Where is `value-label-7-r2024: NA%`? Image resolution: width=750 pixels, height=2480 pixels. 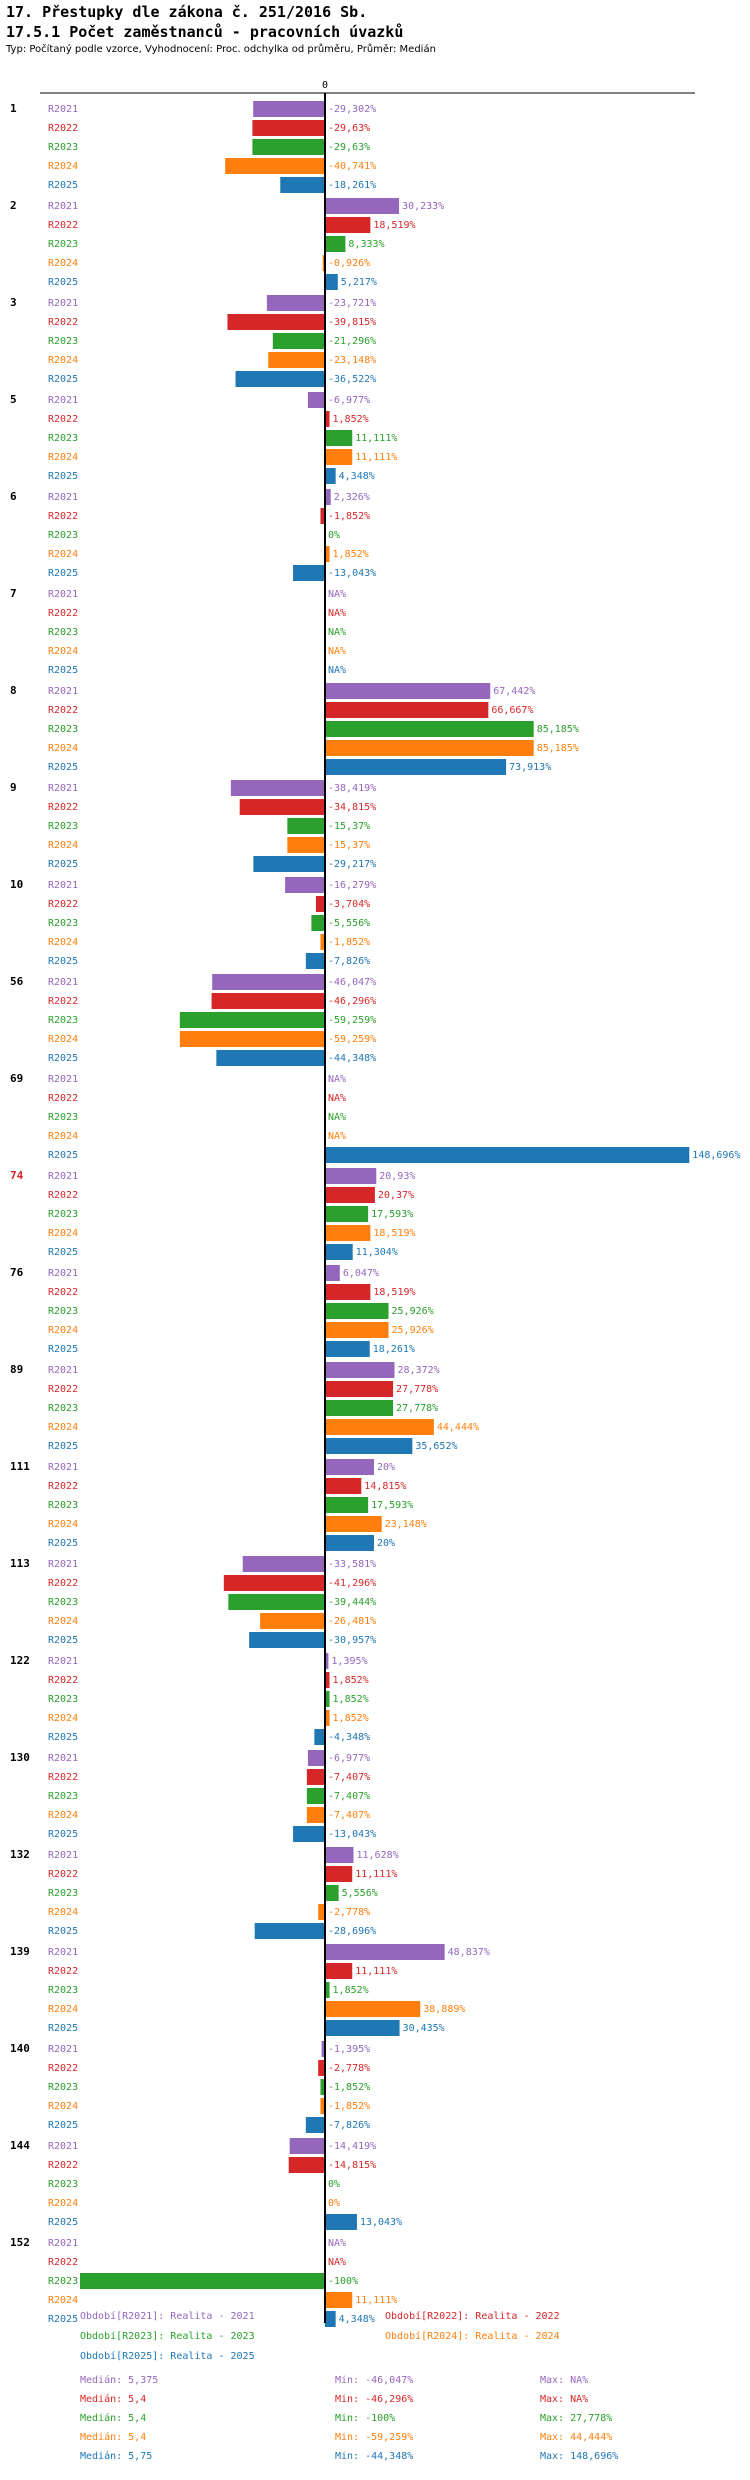
value-label-7-r2024: NA% is located at coordinates (337, 651).